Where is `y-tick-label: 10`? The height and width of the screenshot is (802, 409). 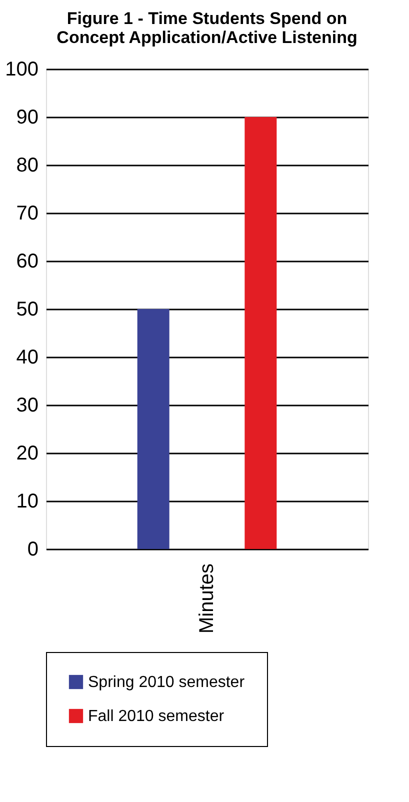
y-tick-label: 10 is located at coordinates (27, 501).